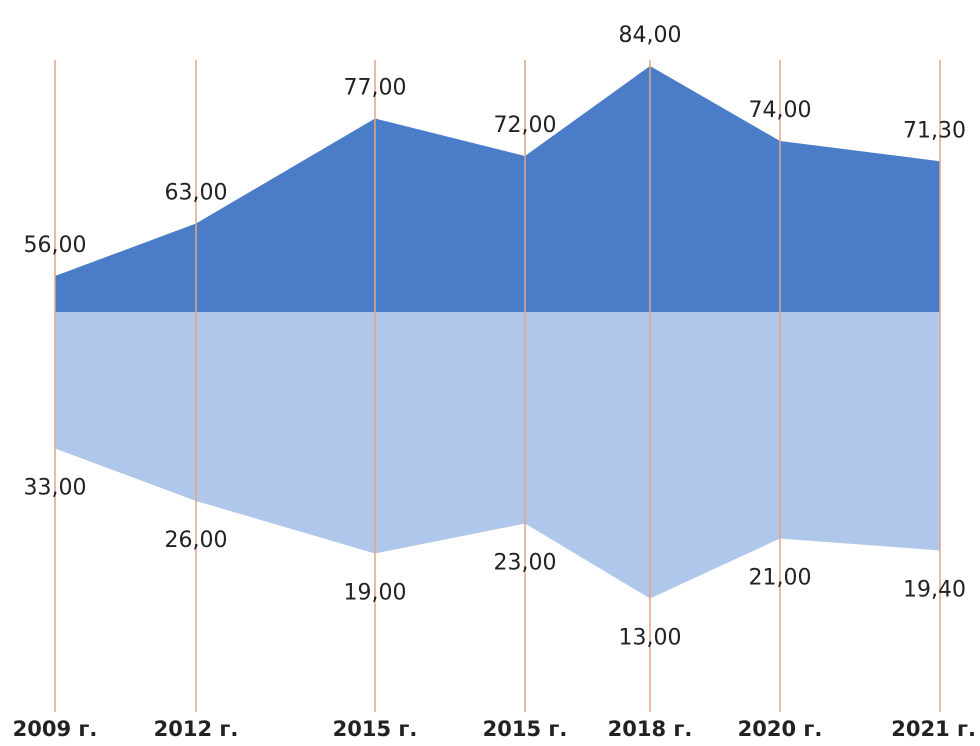  What do you see at coordinates (196, 540) in the screenshot?
I see `value-label: 26,00` at bounding box center [196, 540].